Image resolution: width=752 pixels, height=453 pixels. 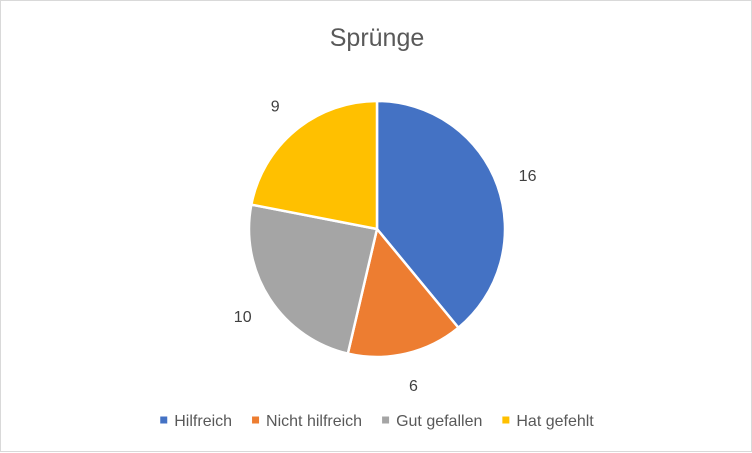 What do you see at coordinates (413, 386) in the screenshot?
I see `data-label-nicht-hilfreich: 6` at bounding box center [413, 386].